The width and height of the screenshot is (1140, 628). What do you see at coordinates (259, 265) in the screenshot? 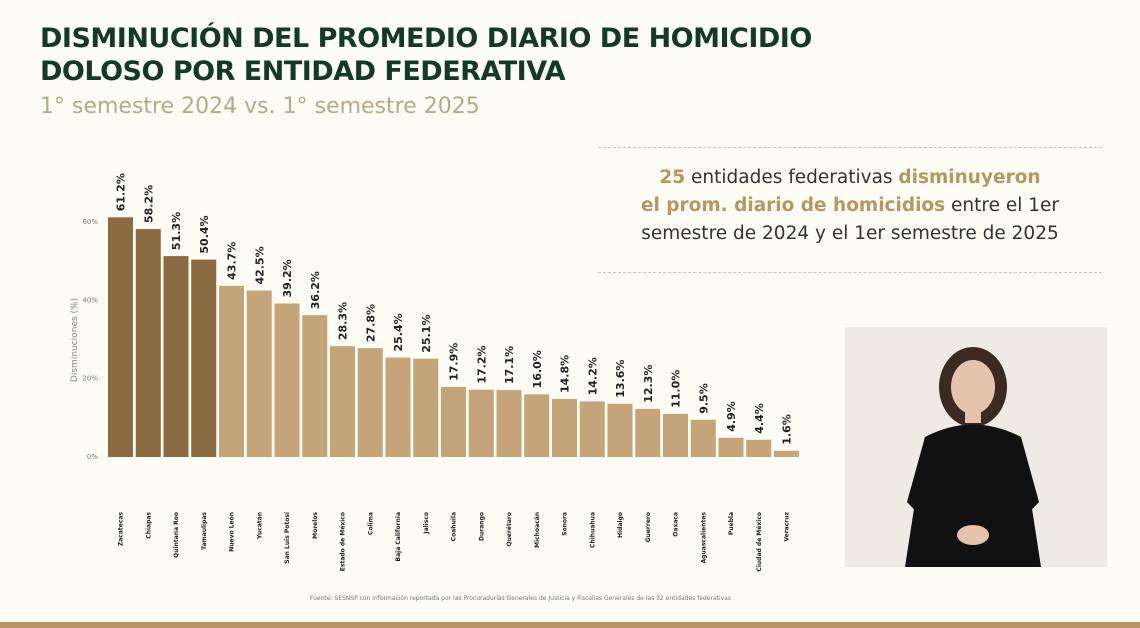
I see `data-label: 42.5%` at bounding box center [259, 265].